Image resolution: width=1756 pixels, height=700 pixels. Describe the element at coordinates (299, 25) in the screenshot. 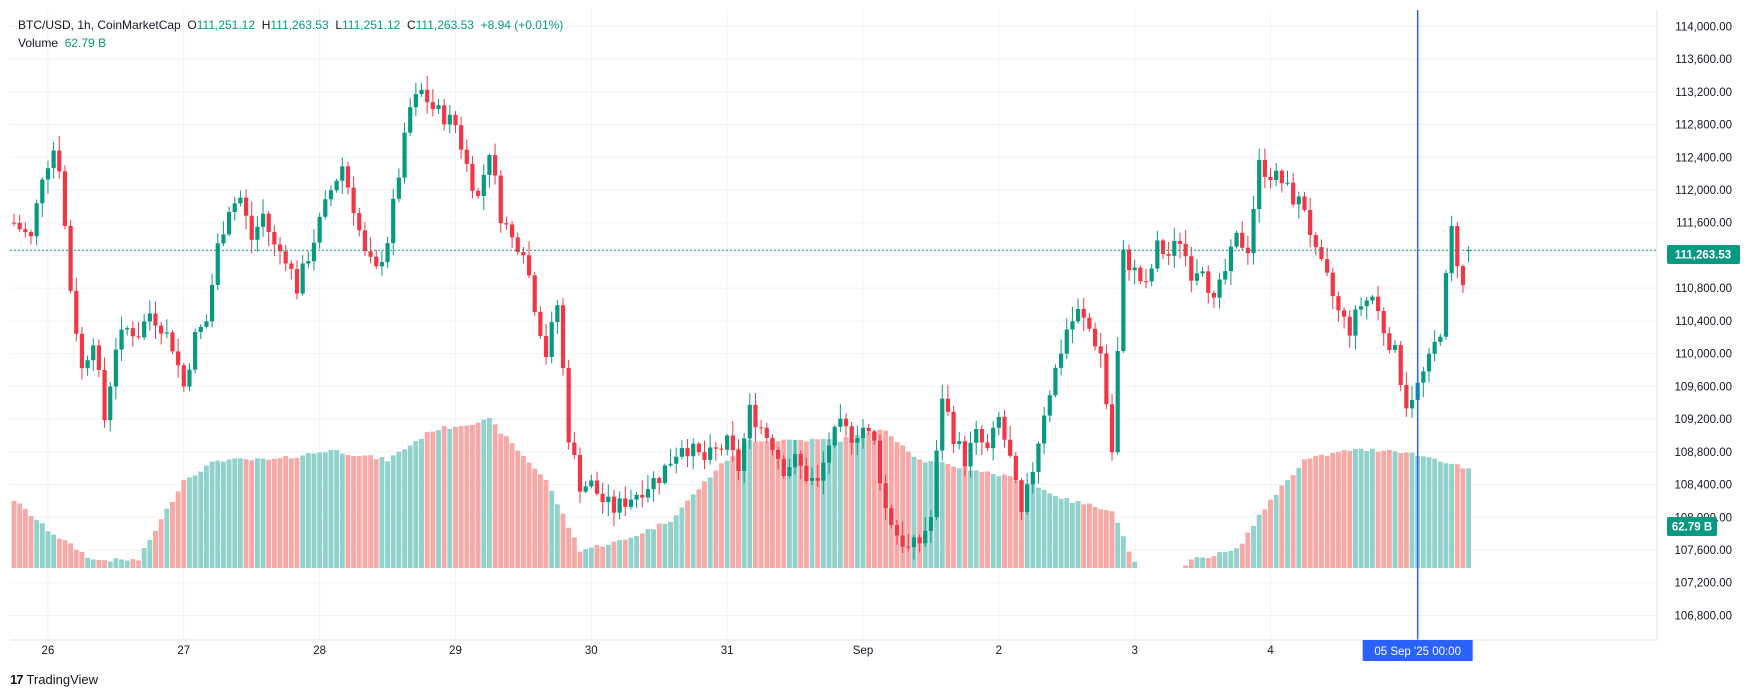

I see `high-value: 111,263.53` at that location.